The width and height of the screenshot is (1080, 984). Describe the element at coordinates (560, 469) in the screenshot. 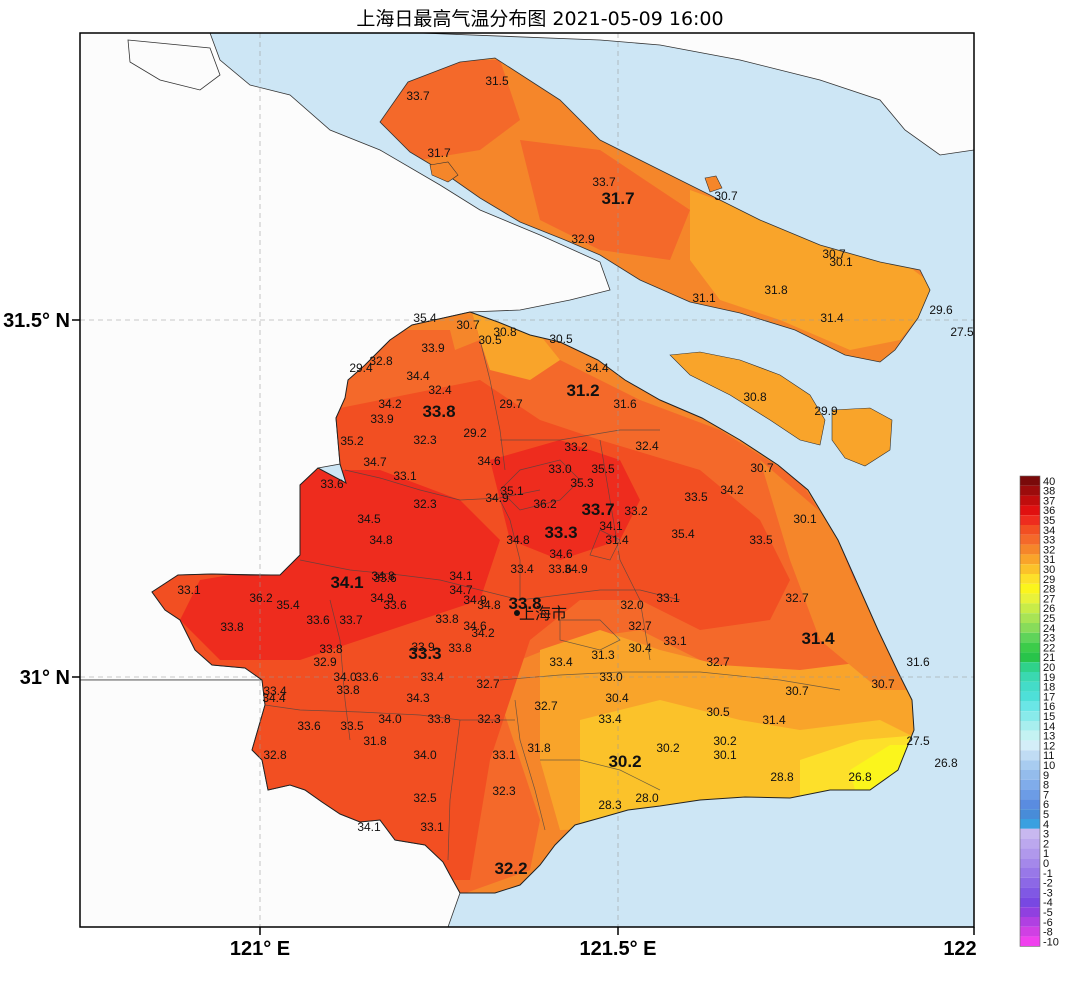

I see `station-value: 33.0` at that location.